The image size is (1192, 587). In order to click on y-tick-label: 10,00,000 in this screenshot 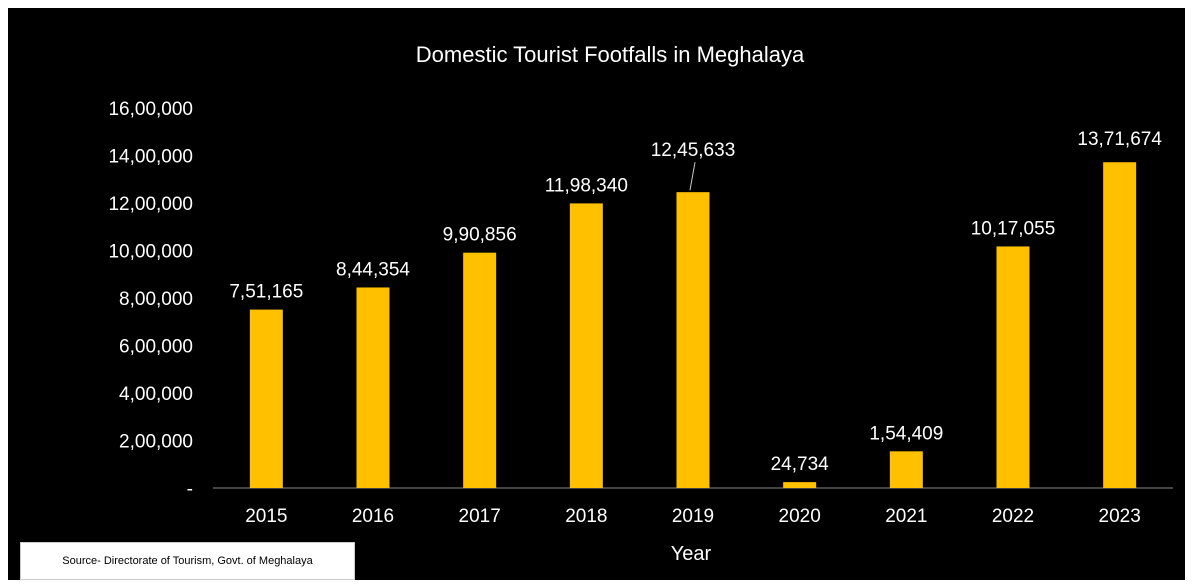, I will do `click(150, 252)`.